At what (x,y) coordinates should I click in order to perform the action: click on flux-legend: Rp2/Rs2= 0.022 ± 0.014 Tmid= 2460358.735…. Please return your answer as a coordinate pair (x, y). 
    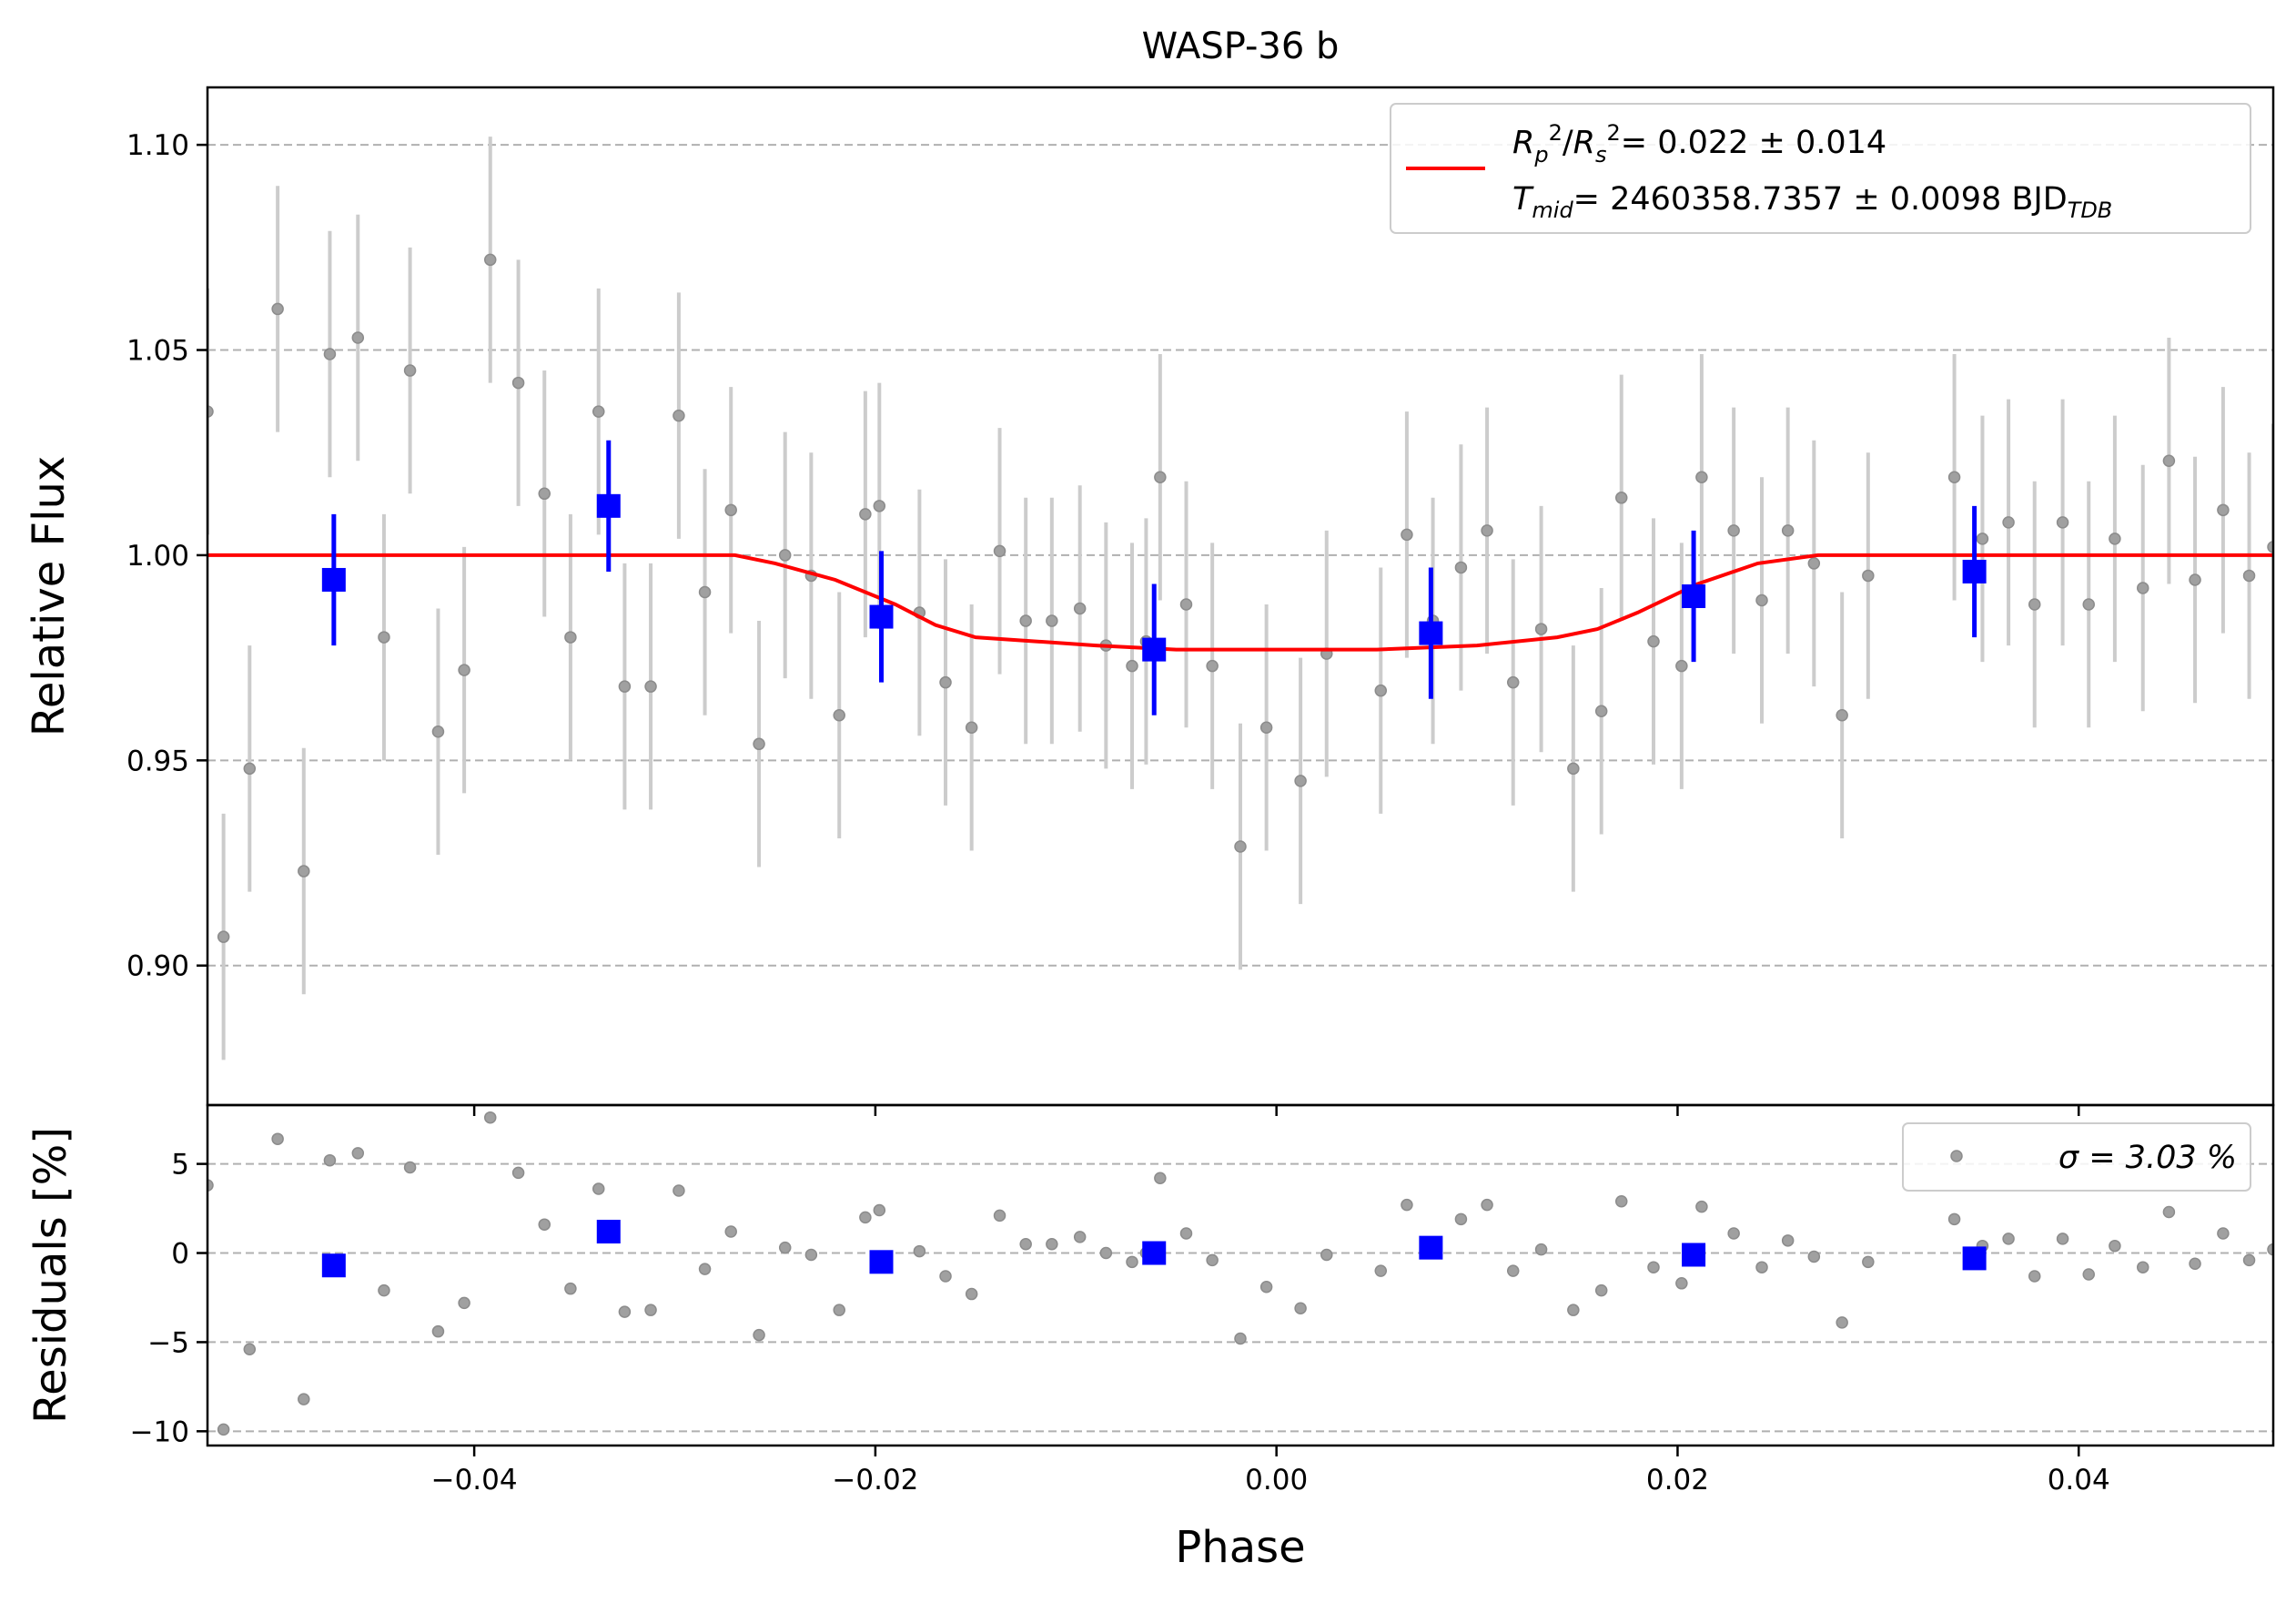
    Looking at the image, I should click on (1821, 168).